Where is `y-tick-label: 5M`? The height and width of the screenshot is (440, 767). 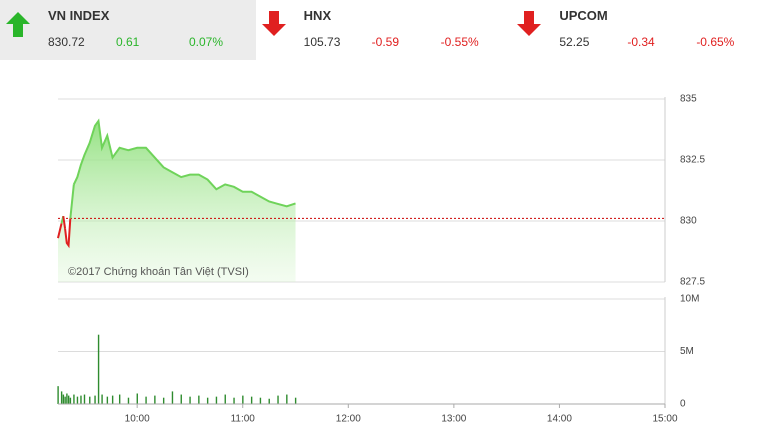 y-tick-label: 5M is located at coordinates (687, 351).